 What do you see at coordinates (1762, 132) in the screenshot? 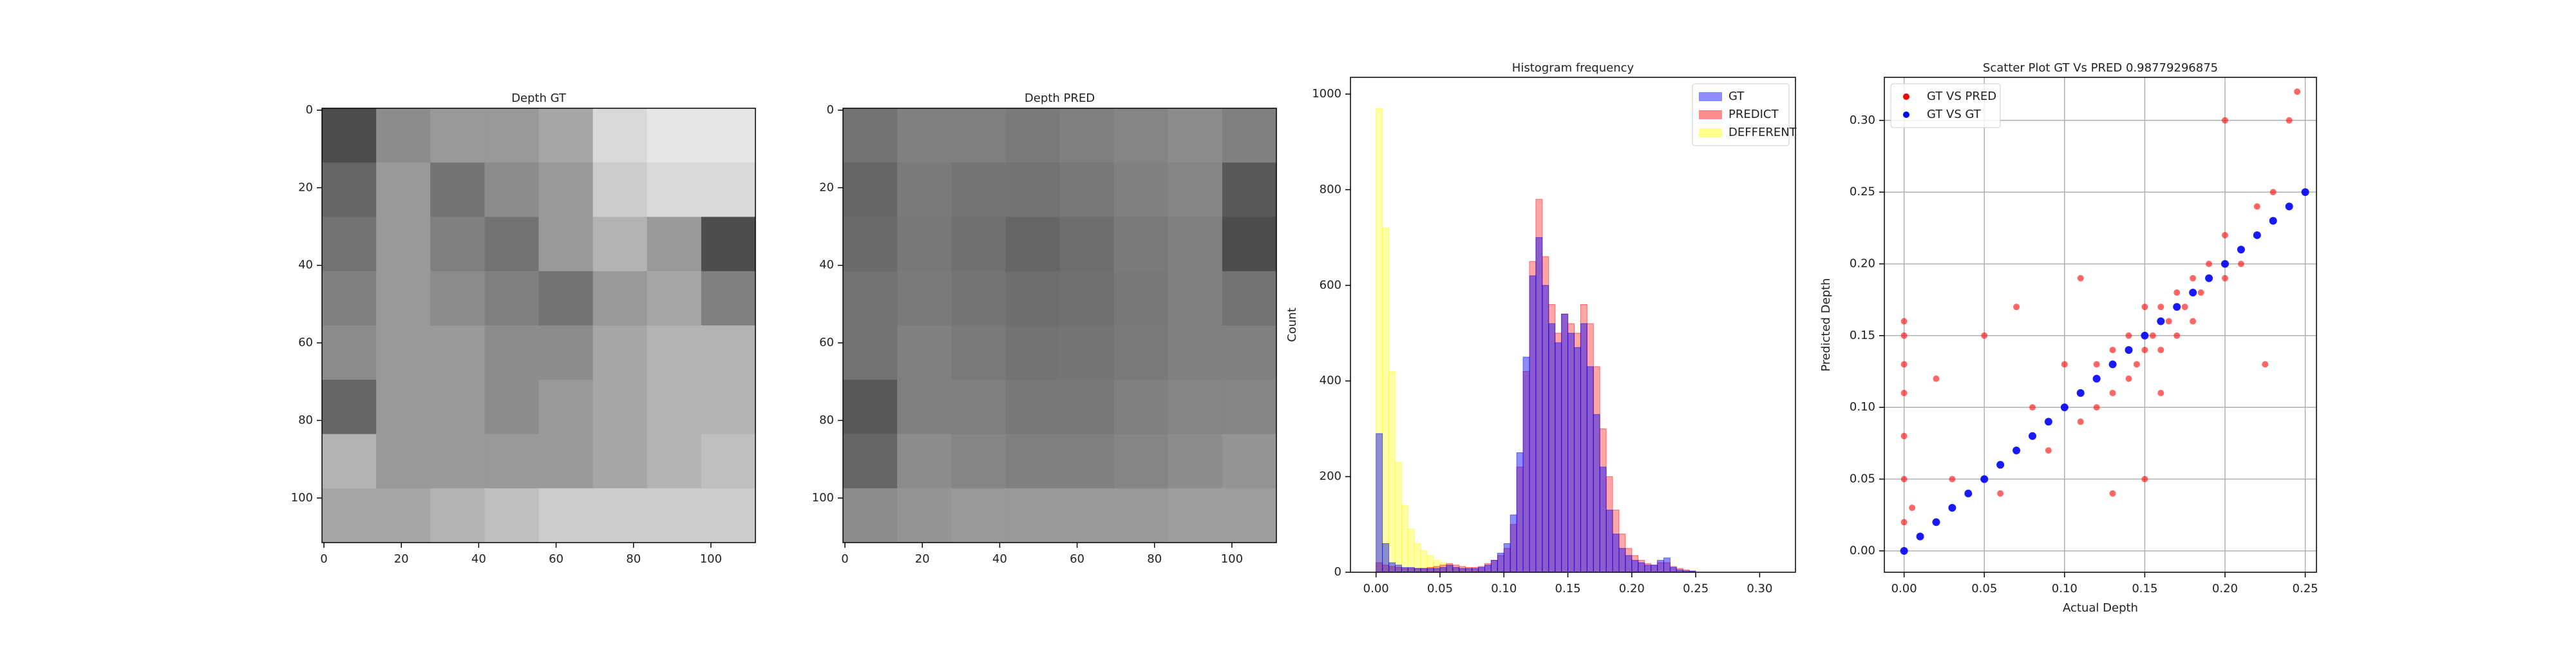
I see `legend-label: DEFFERENT` at bounding box center [1762, 132].